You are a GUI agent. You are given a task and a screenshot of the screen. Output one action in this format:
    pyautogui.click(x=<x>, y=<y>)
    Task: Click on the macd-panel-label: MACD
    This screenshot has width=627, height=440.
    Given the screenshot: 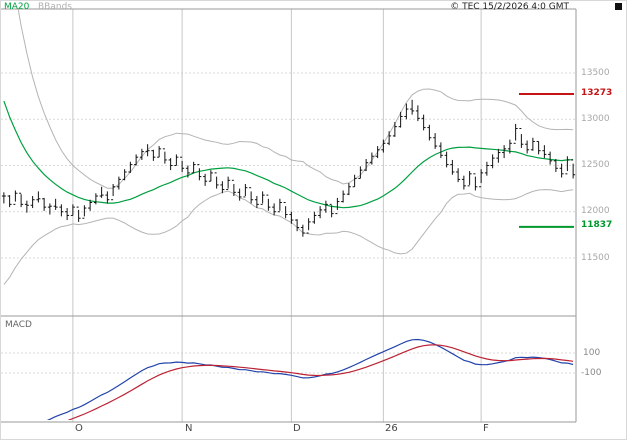 What is the action you would take?
    pyautogui.click(x=18, y=325)
    